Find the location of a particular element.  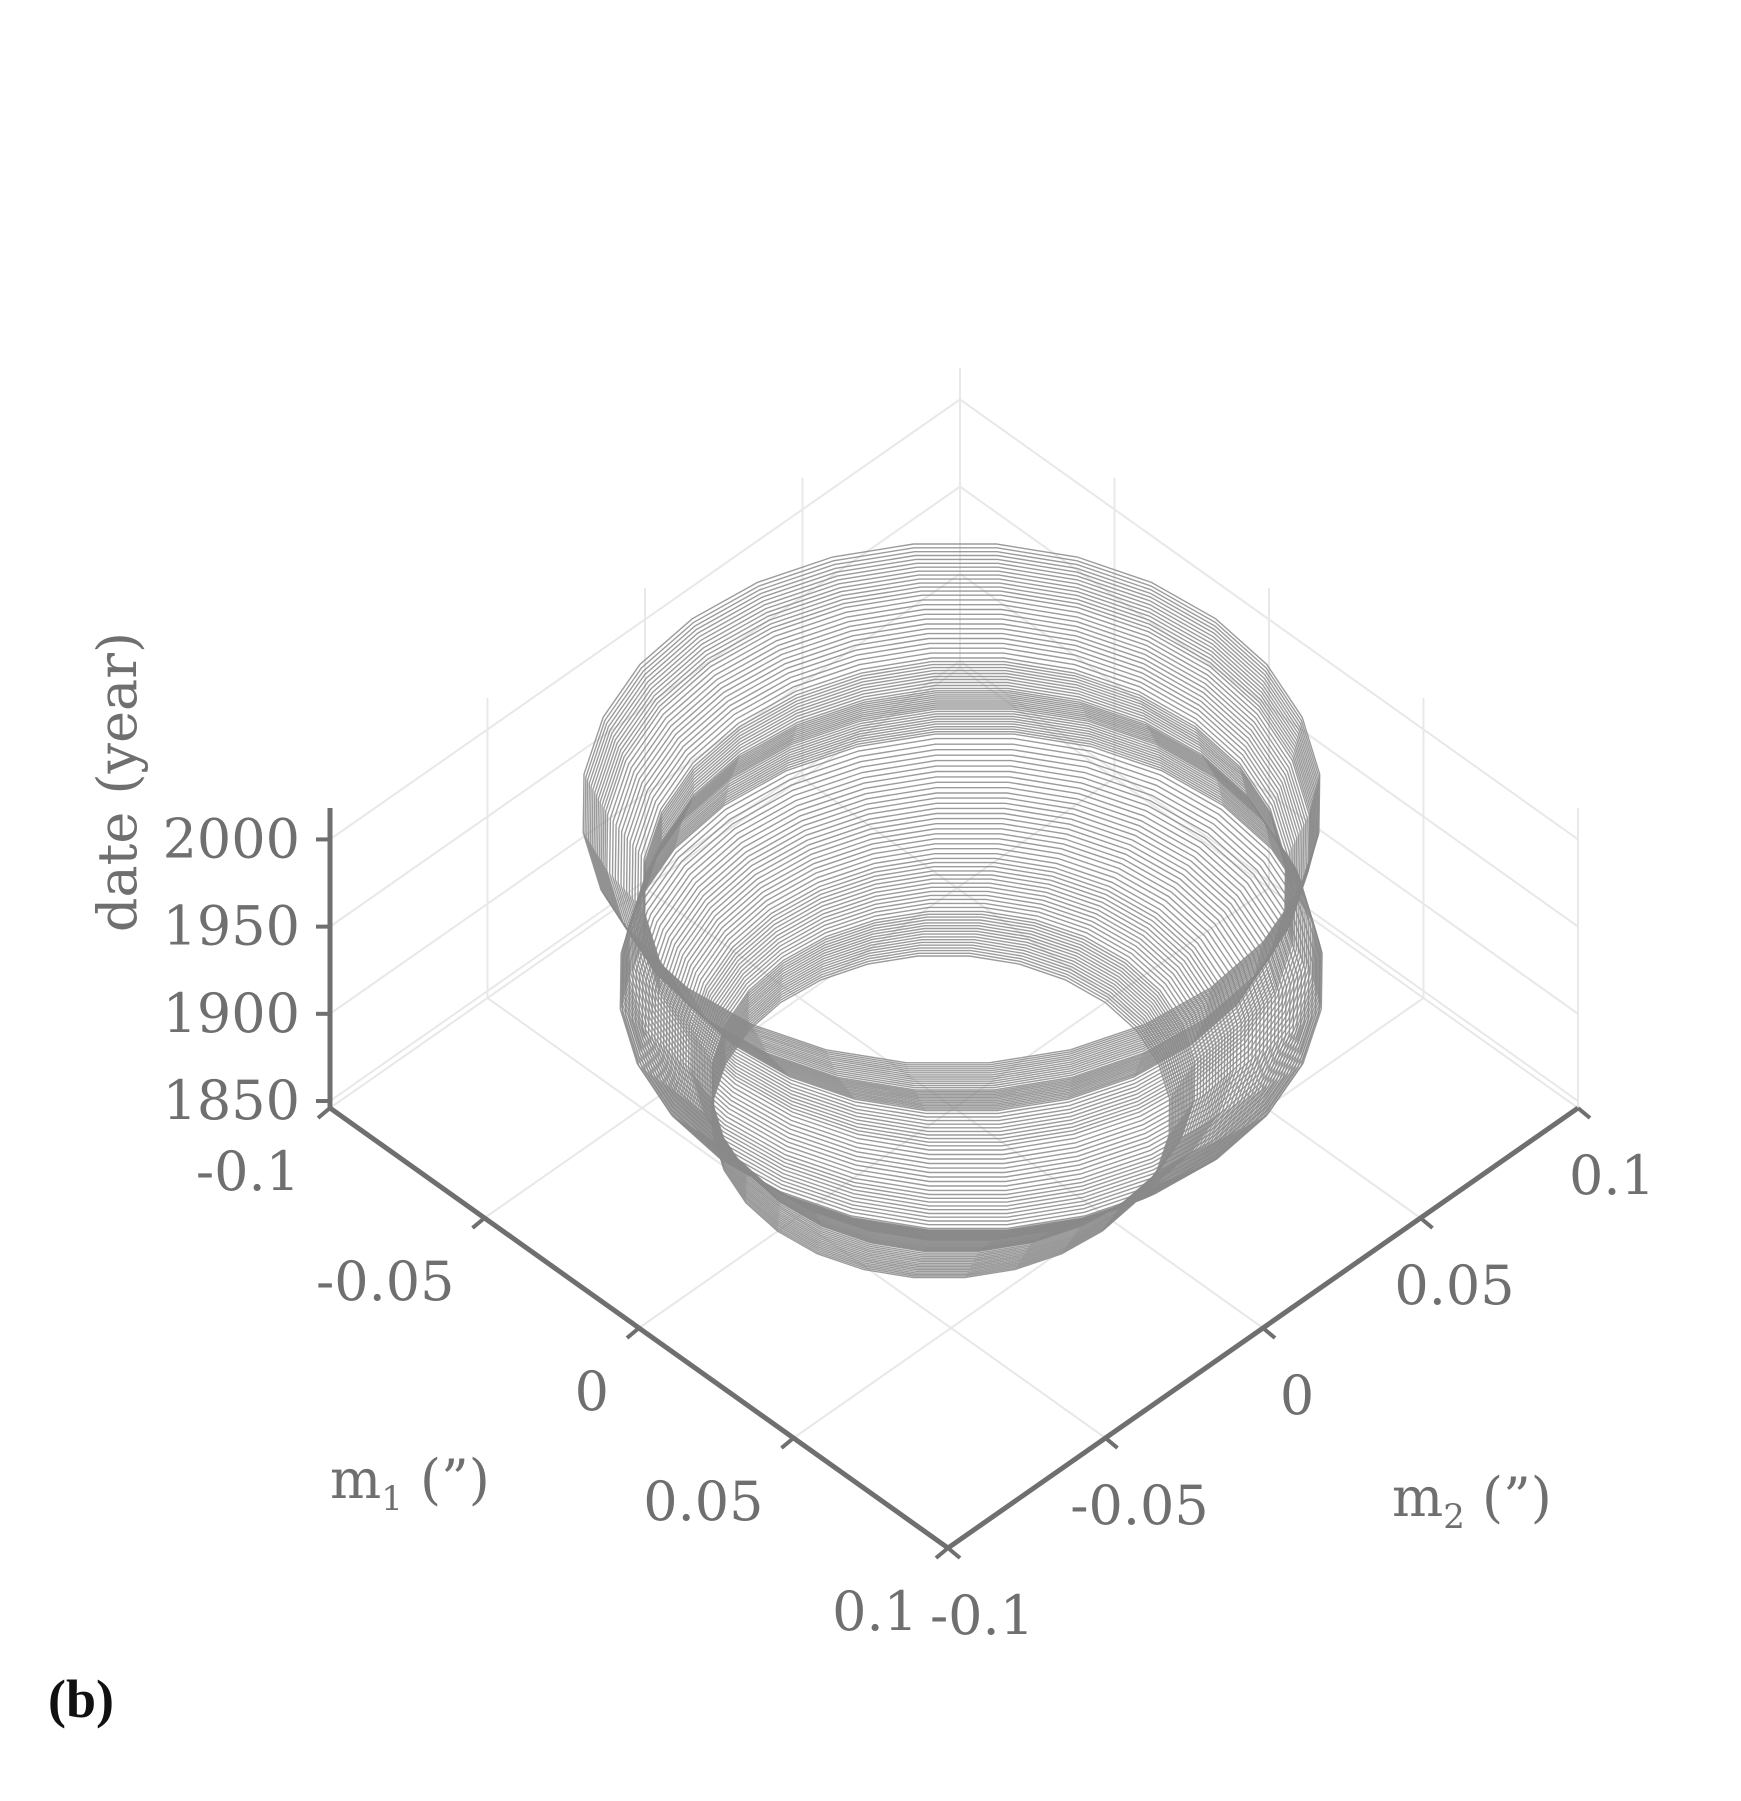

z-tick-label-2: 1950 is located at coordinates (231, 926).